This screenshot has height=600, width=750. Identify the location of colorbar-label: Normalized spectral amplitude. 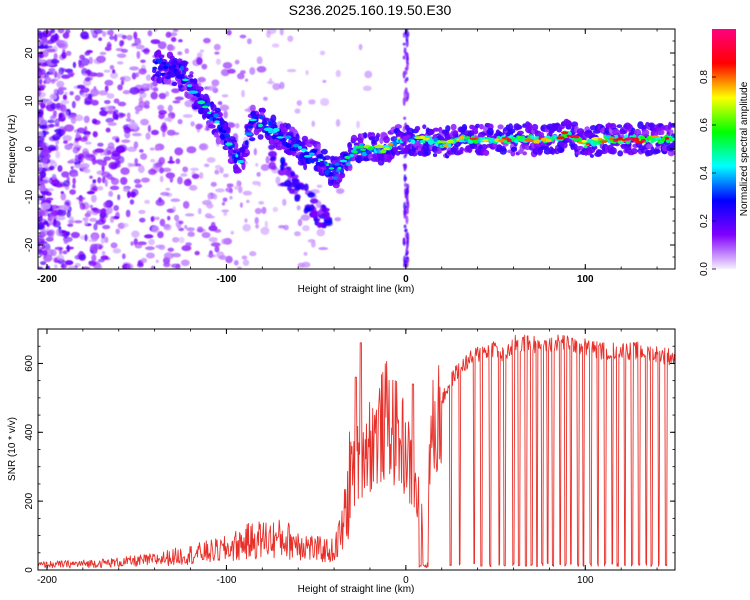
(744, 148).